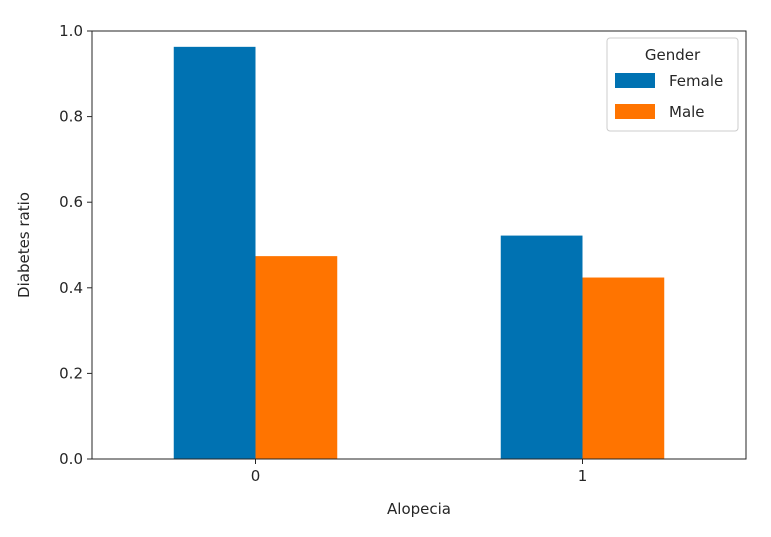  Describe the element at coordinates (419, 509) in the screenshot. I see `x-axis-label: Alopecia` at that location.